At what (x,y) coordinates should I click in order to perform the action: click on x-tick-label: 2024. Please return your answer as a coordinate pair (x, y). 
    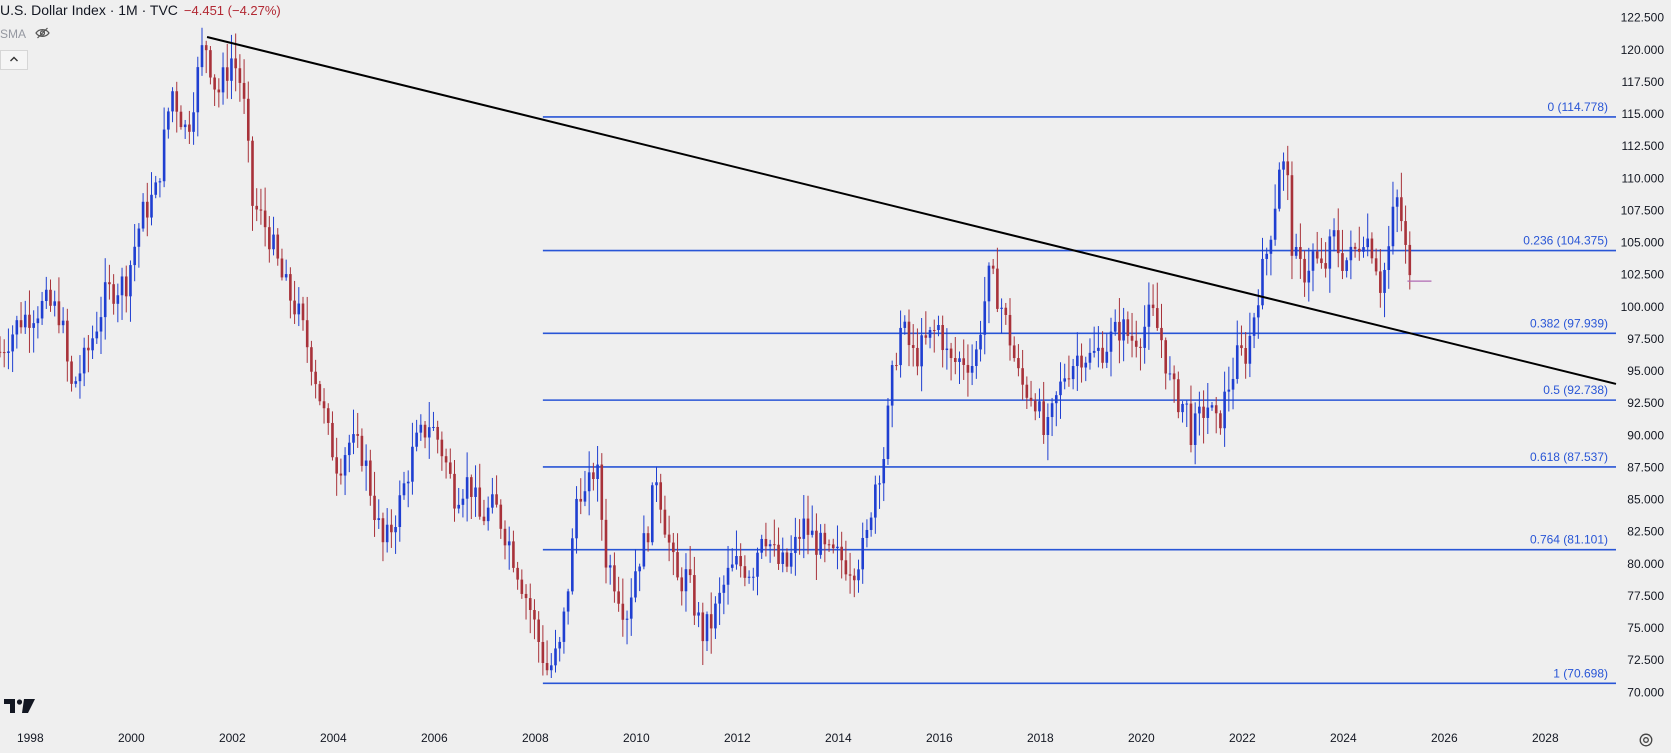
    Looking at the image, I should click on (1343, 738).